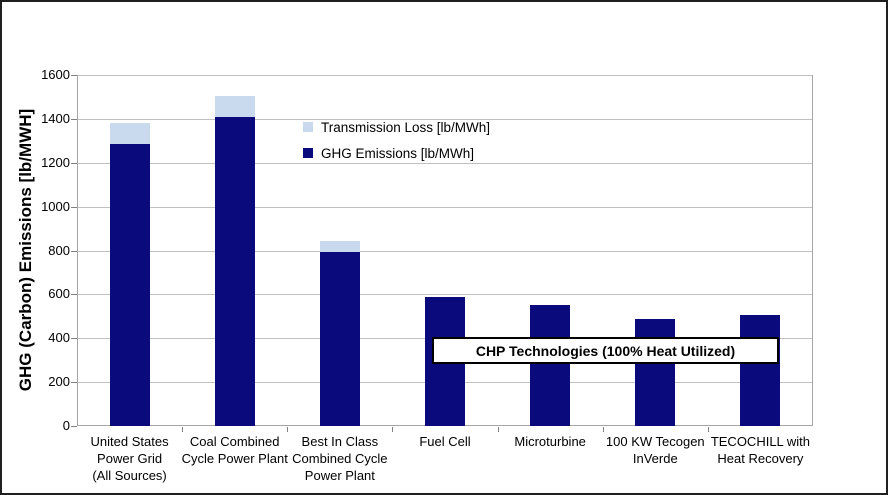  I want to click on x-category-label: TECOCHILL with Heat Recovery, so click(760, 450).